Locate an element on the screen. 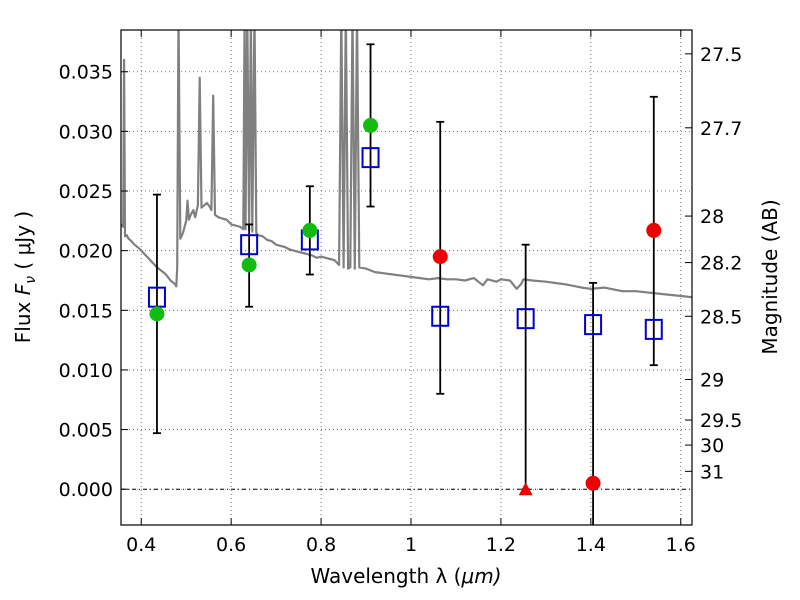 This screenshot has height=600, width=800. y-axis-title: Flux Fν ( μJy ) is located at coordinates (25, 277).